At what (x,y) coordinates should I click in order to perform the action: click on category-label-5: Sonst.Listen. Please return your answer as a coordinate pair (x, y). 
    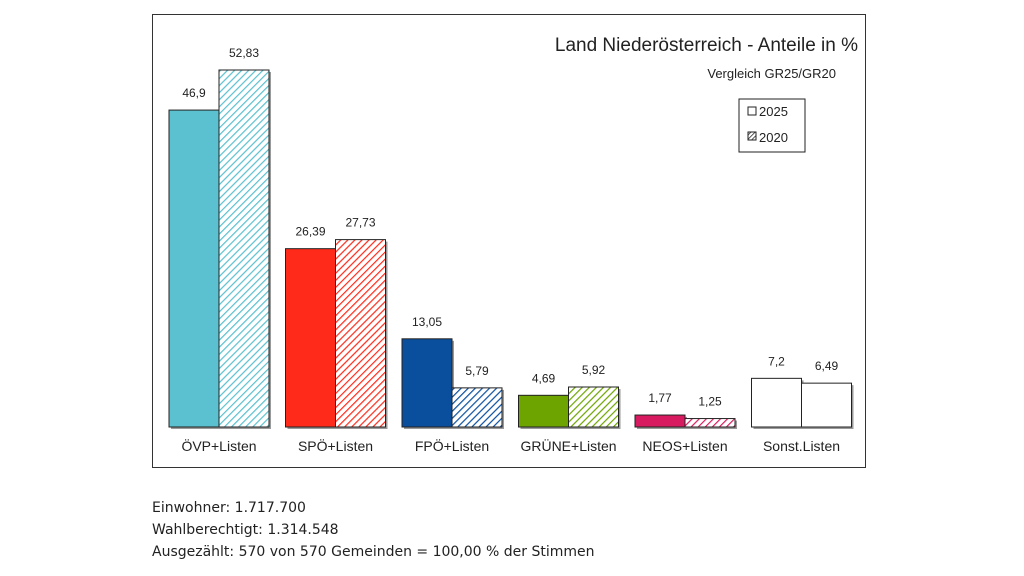
    Looking at the image, I should click on (801, 446).